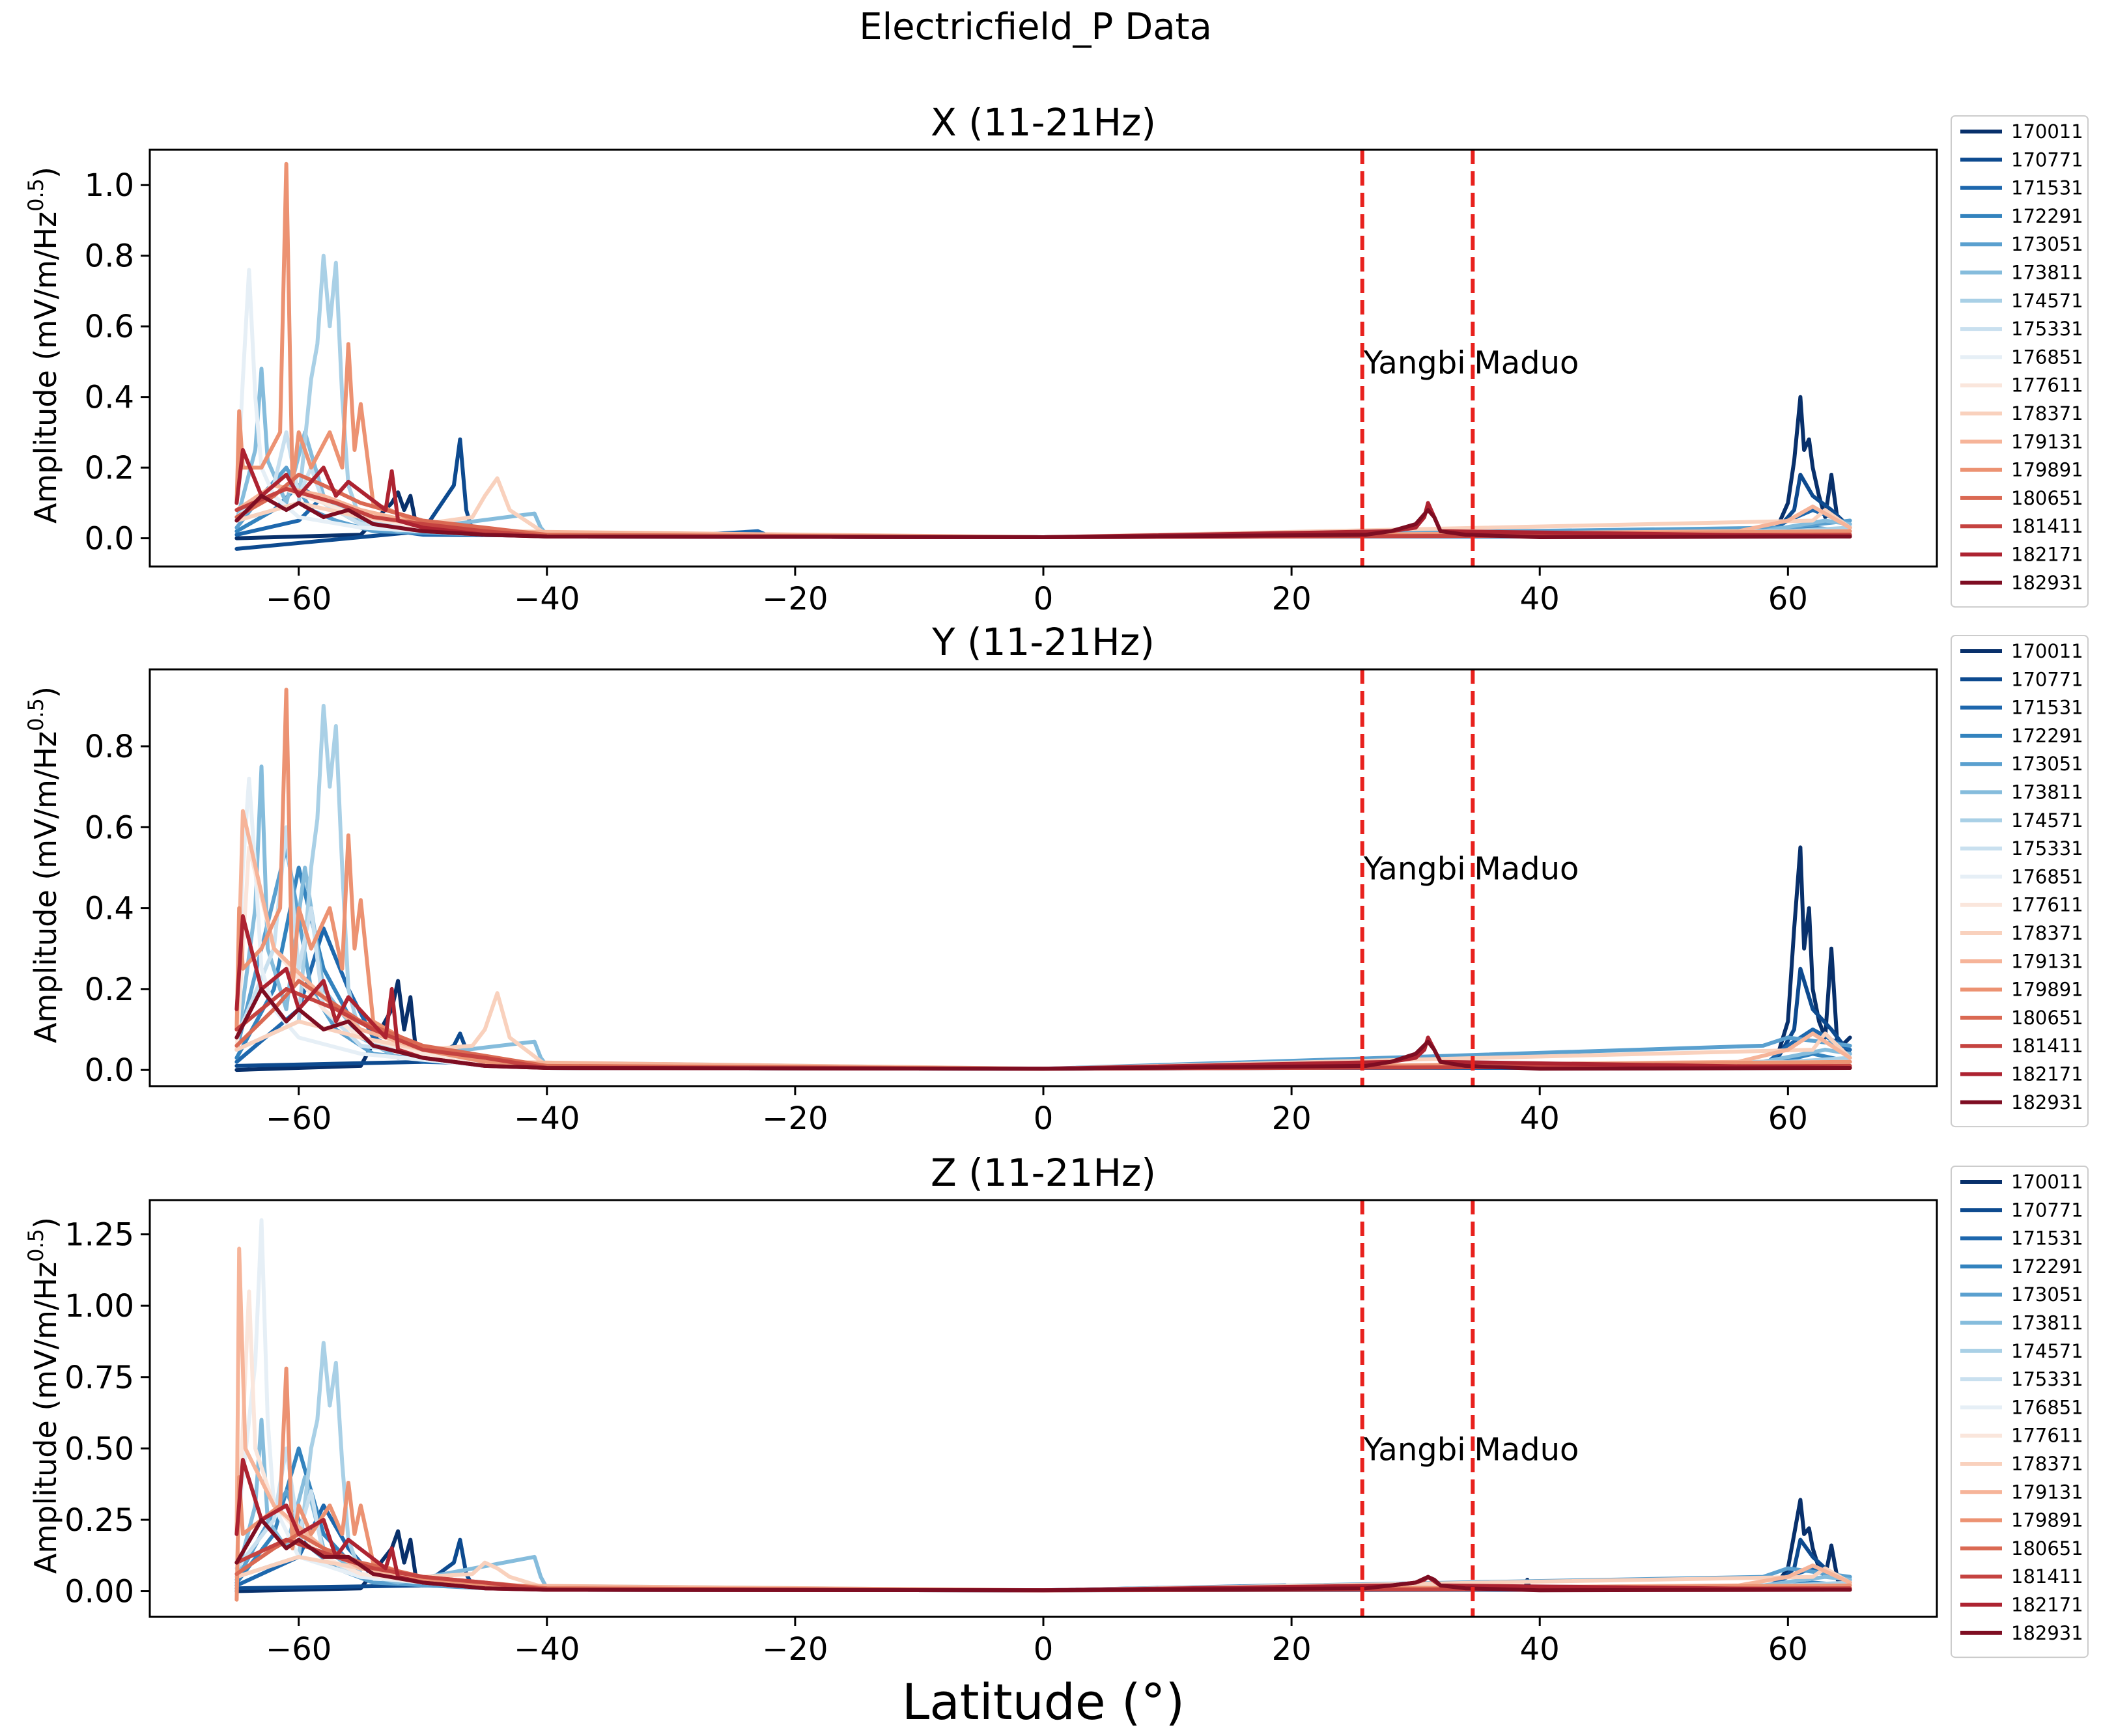 The height and width of the screenshot is (1736, 2101). I want to click on x-tick-label-x: −20, so click(795, 599).